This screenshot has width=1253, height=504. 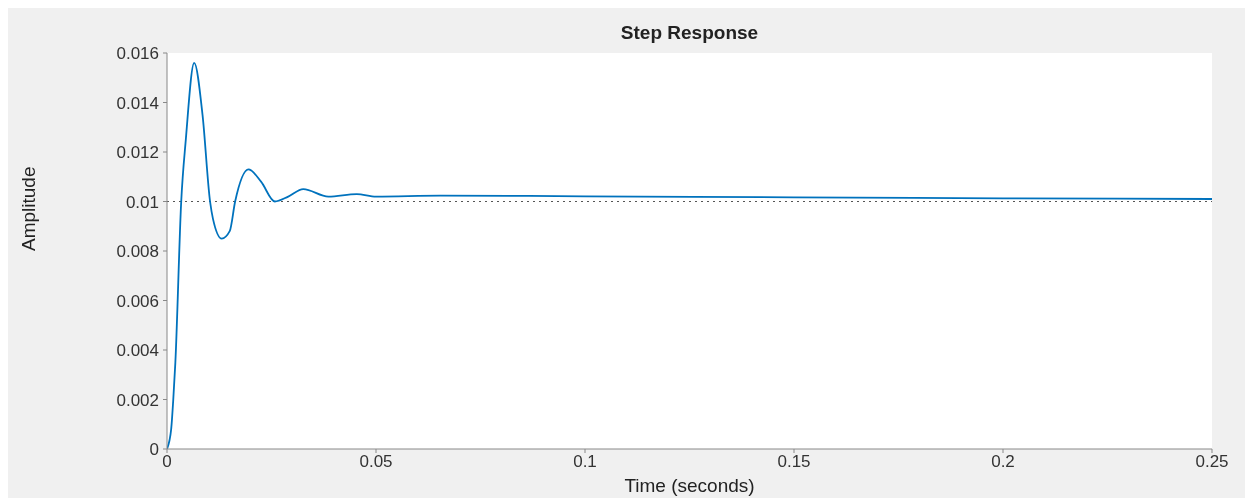 I want to click on x-tick-label: 0.25, so click(x=1212, y=462).